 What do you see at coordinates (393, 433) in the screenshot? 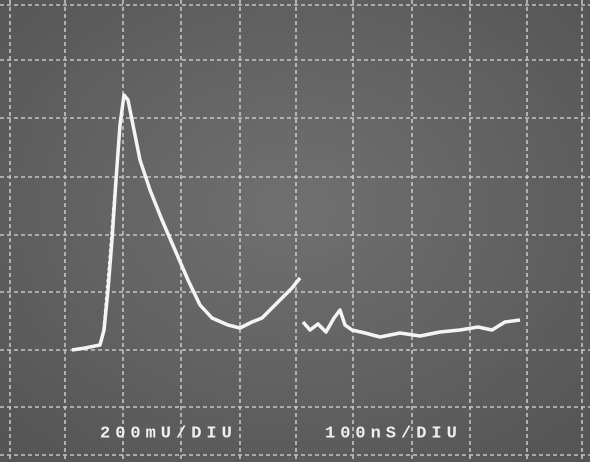
I see `horizontal-scale-label: 100nS/DIU` at bounding box center [393, 433].